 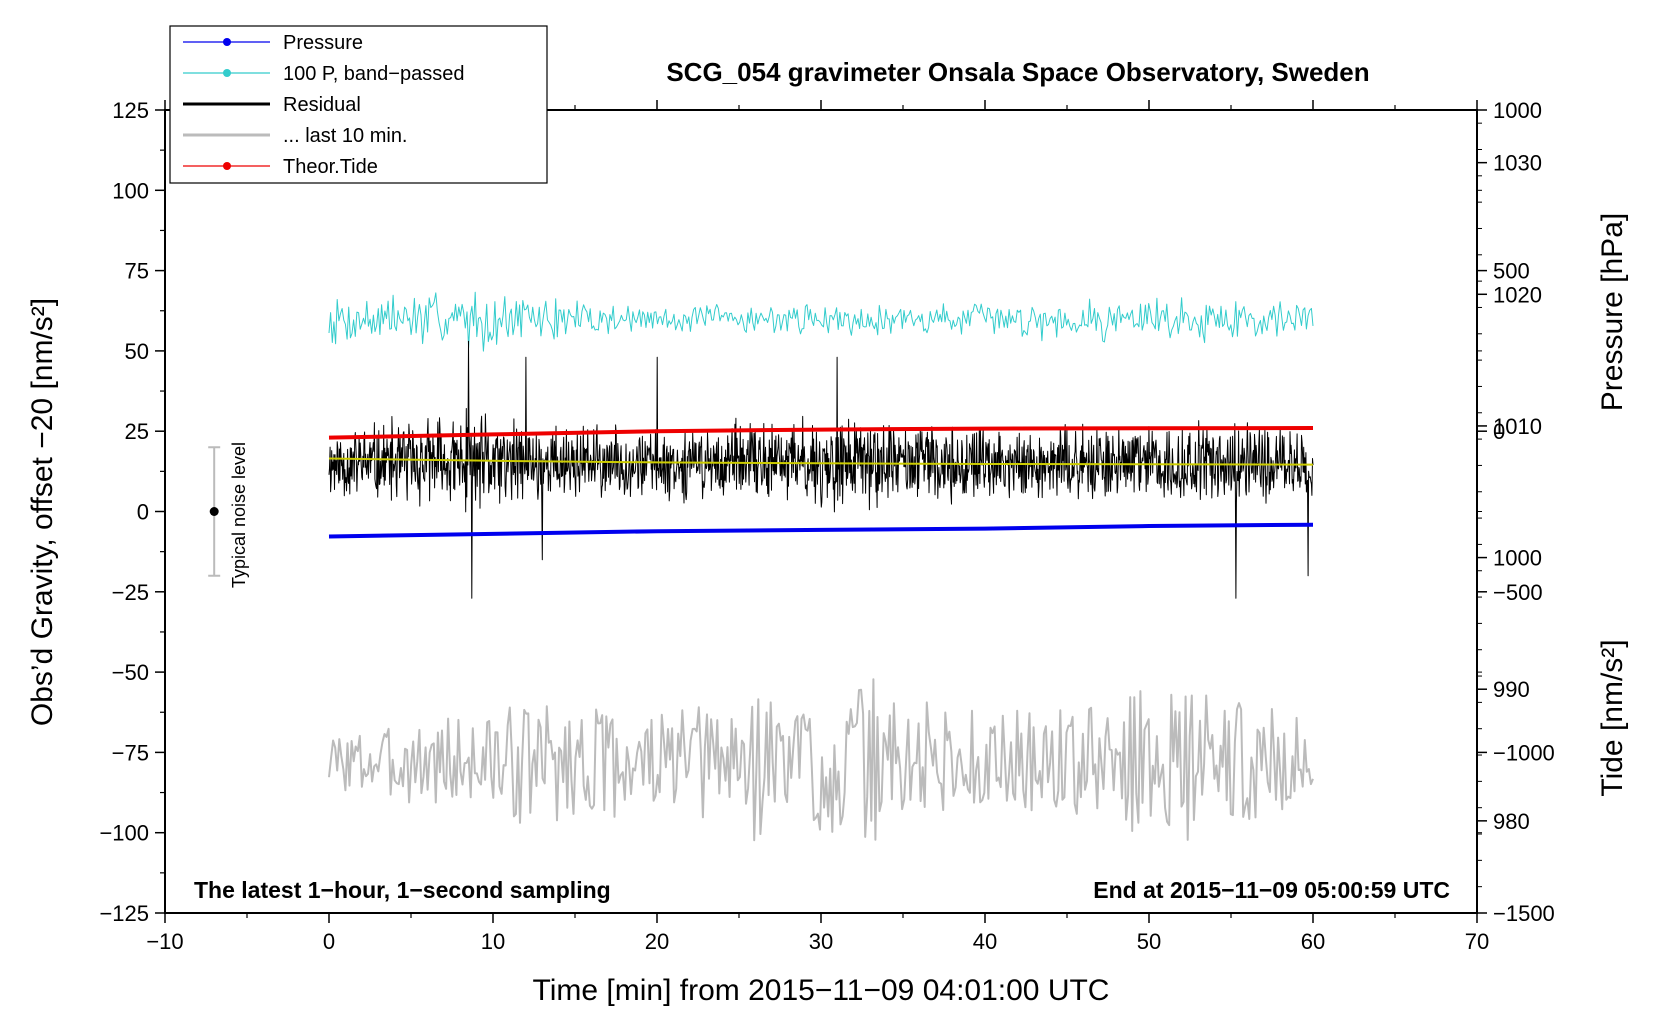 What do you see at coordinates (137, 351) in the screenshot?
I see `y-tick-label-left: 50` at bounding box center [137, 351].